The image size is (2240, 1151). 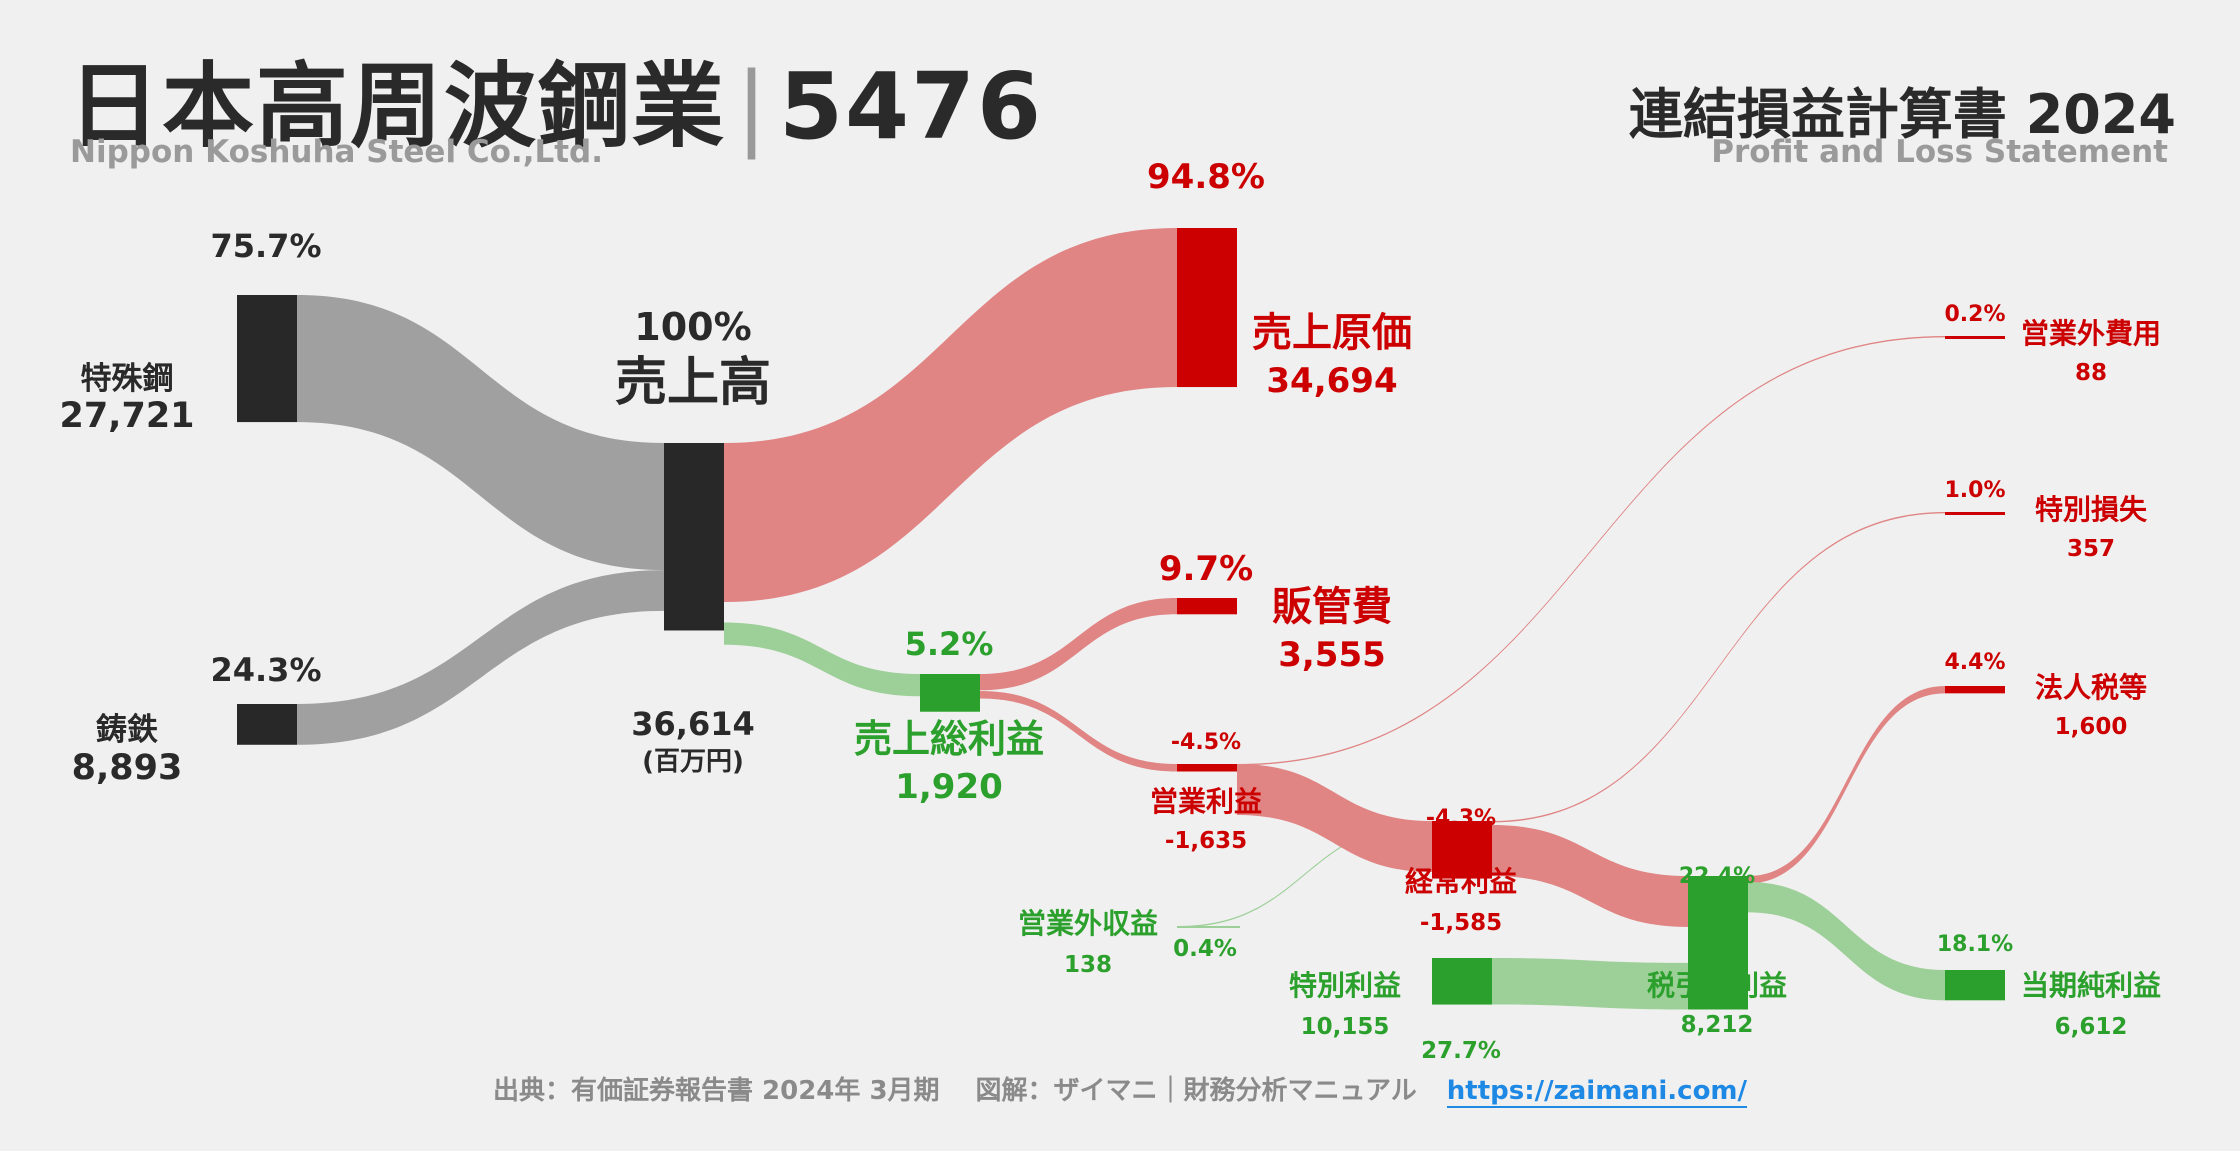 I want to click on extloss-value-label: 357, so click(x=2091, y=549).